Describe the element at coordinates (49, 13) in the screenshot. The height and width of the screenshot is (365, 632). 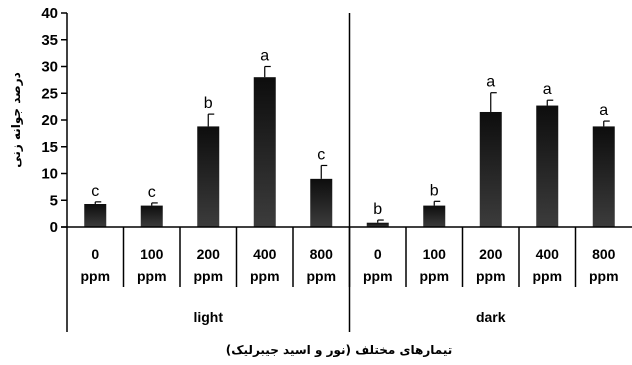
I see `y-tick-label: 40` at that location.